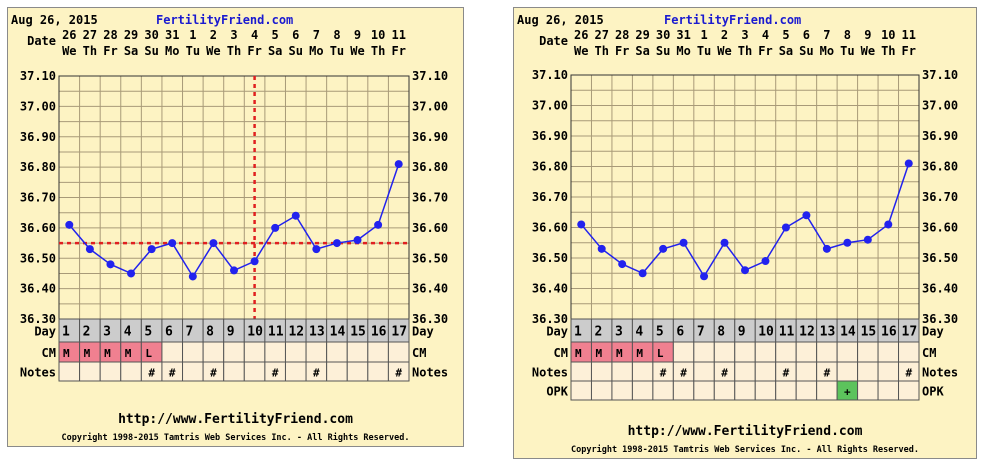  Describe the element at coordinates (235, 419) in the screenshot. I see `site-url: http://www.FertilityFriend.com` at that location.